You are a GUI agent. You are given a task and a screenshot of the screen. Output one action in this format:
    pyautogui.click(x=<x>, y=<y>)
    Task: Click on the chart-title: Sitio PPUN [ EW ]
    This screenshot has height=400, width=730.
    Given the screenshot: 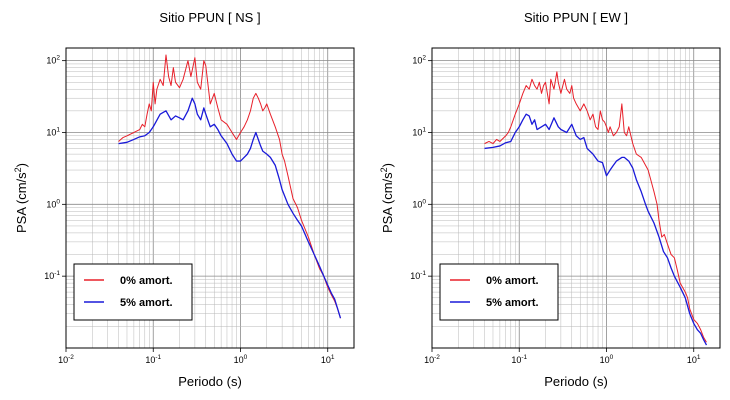 What is the action you would take?
    pyautogui.click(x=576, y=17)
    